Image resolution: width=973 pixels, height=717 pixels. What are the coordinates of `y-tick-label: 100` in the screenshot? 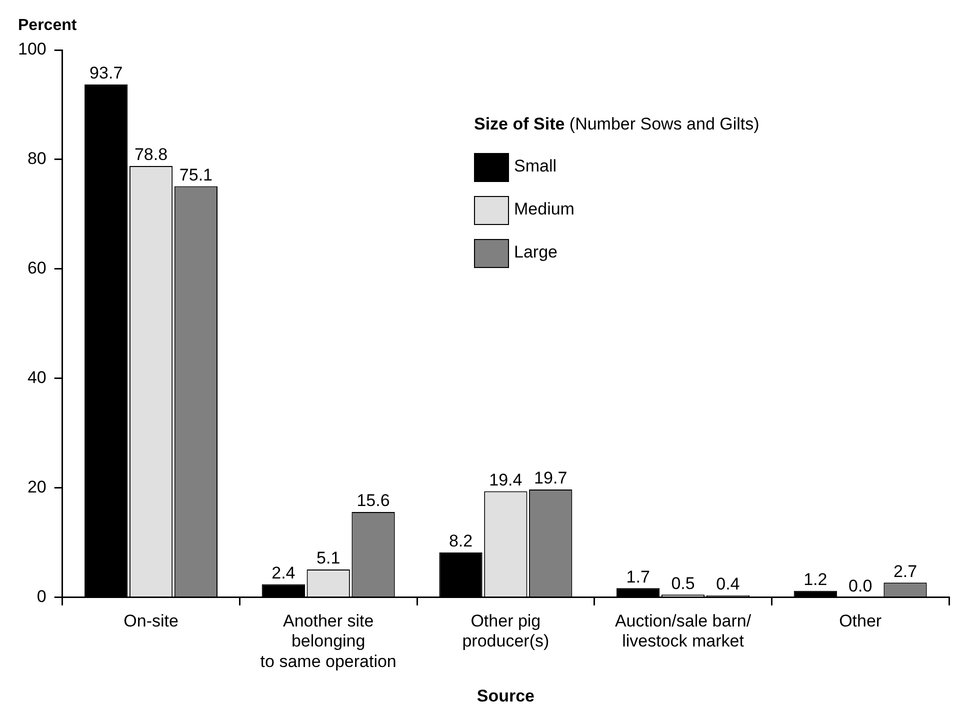 It's located at (32, 49).